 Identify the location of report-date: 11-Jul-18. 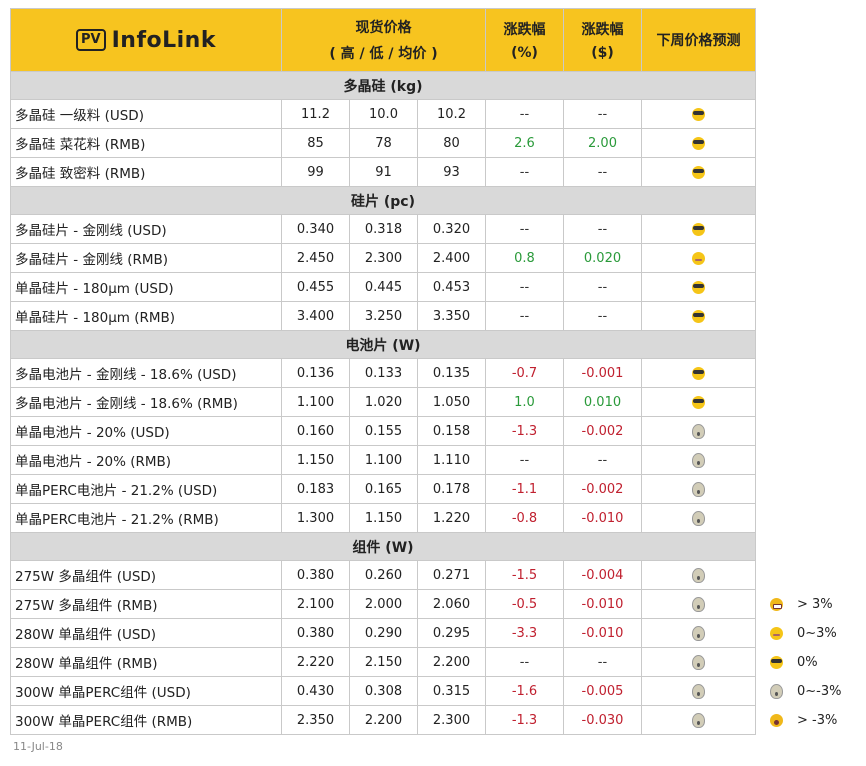
(38, 746).